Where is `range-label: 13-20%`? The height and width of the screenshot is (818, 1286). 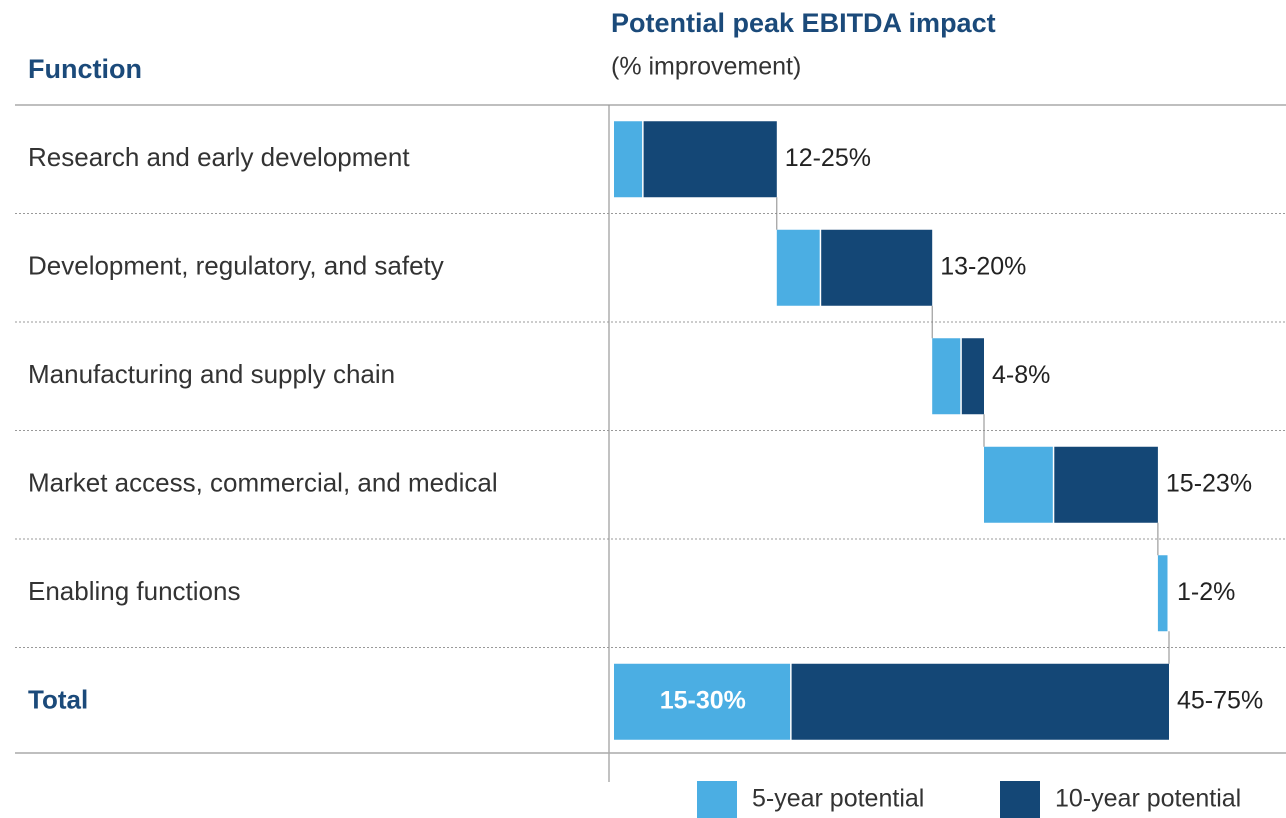 range-label: 13-20% is located at coordinates (983, 266).